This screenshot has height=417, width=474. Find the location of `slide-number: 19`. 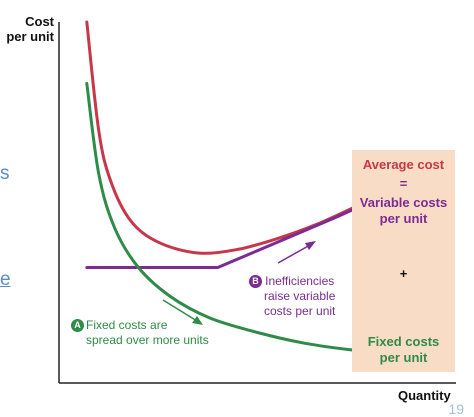

slide-number: 19 is located at coordinates (456, 409).